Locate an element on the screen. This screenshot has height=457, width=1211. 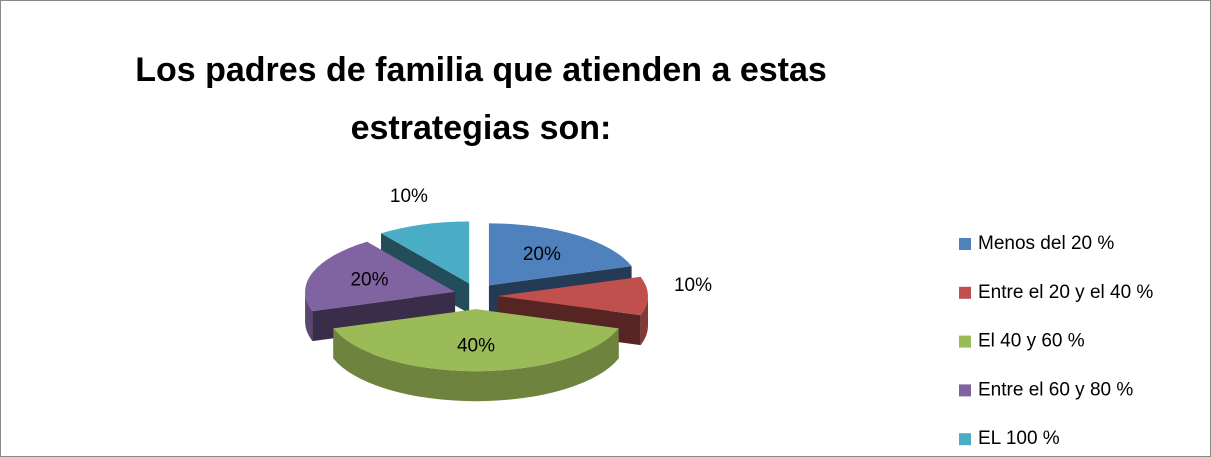
legend-label: El 40 y 60 % is located at coordinates (1031, 341).